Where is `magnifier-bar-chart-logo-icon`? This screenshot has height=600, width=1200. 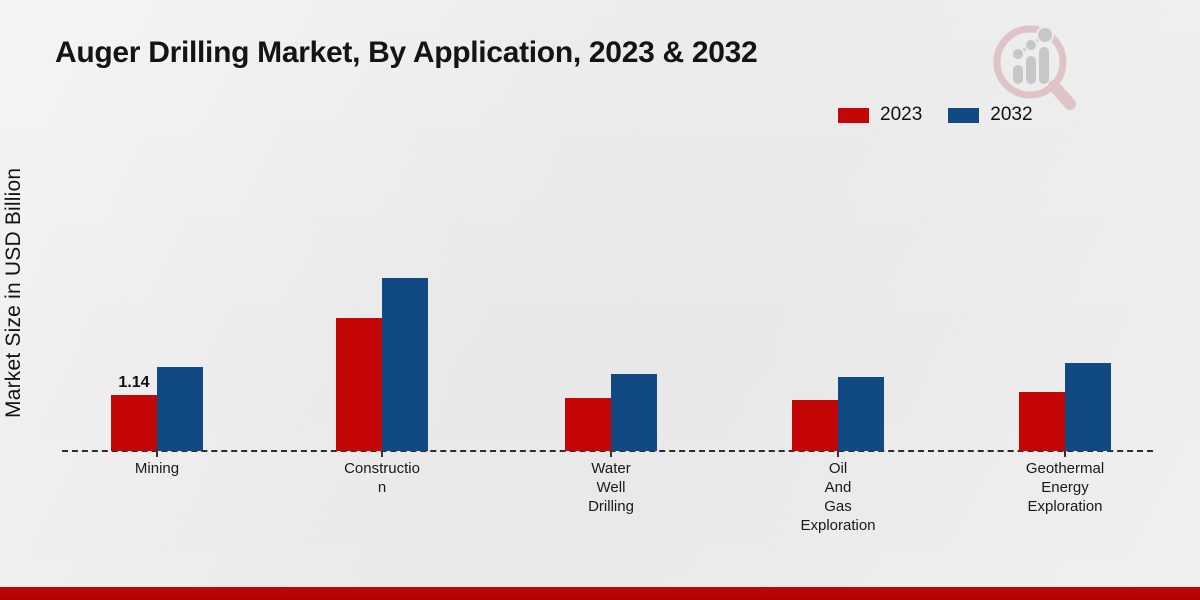
magnifier-bar-chart-logo-icon is located at coordinates (1034, 67).